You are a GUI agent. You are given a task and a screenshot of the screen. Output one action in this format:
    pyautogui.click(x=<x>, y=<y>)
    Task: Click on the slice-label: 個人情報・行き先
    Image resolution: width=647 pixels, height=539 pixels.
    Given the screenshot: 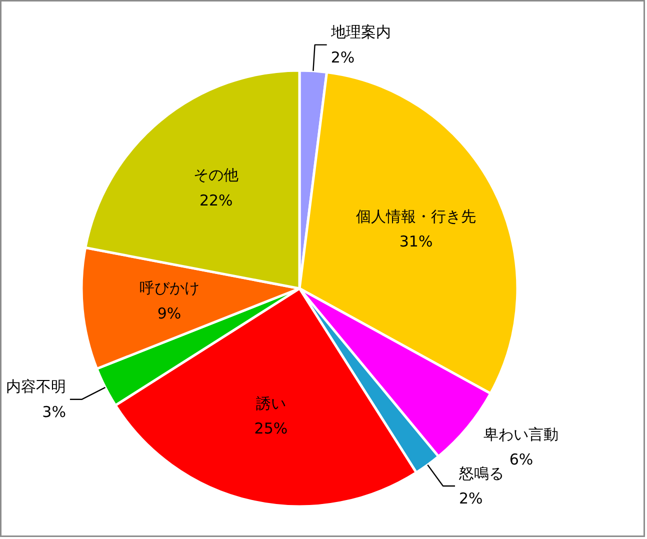 What is the action you would take?
    pyautogui.click(x=416, y=217)
    